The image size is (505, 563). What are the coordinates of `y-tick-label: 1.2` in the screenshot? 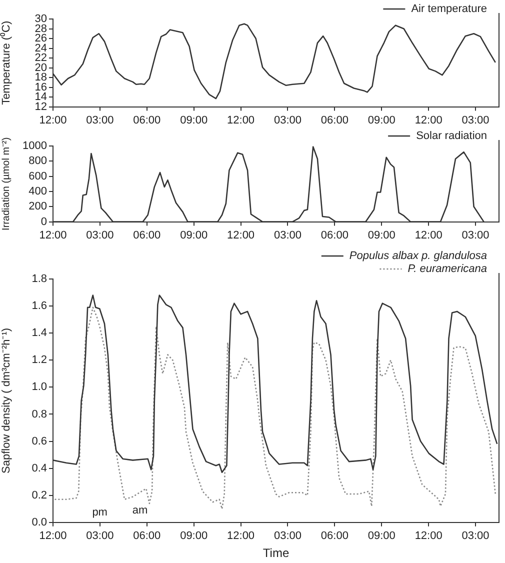 It's located at (39, 360).